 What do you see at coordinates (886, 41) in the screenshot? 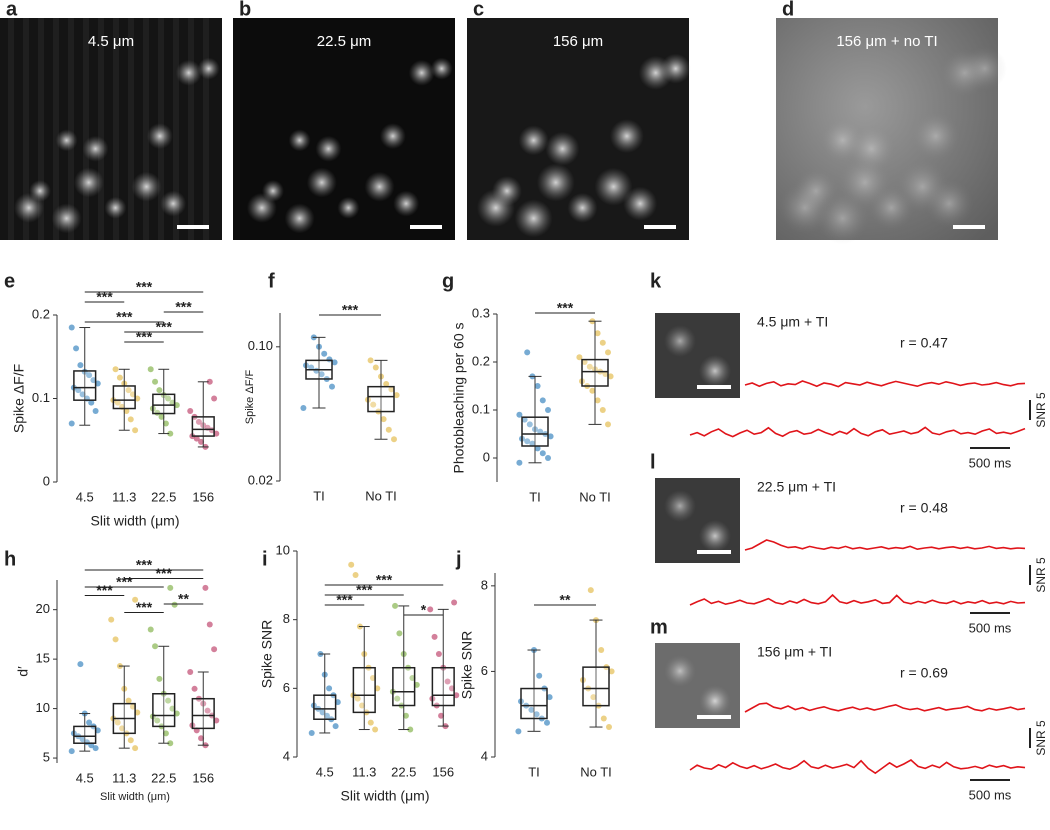
I see `image-label: 156 μm + no TI` at bounding box center [886, 41].